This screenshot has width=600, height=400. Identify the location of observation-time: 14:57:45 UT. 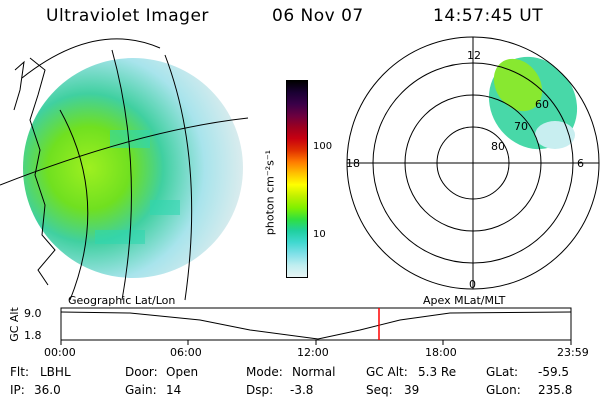
(488, 16).